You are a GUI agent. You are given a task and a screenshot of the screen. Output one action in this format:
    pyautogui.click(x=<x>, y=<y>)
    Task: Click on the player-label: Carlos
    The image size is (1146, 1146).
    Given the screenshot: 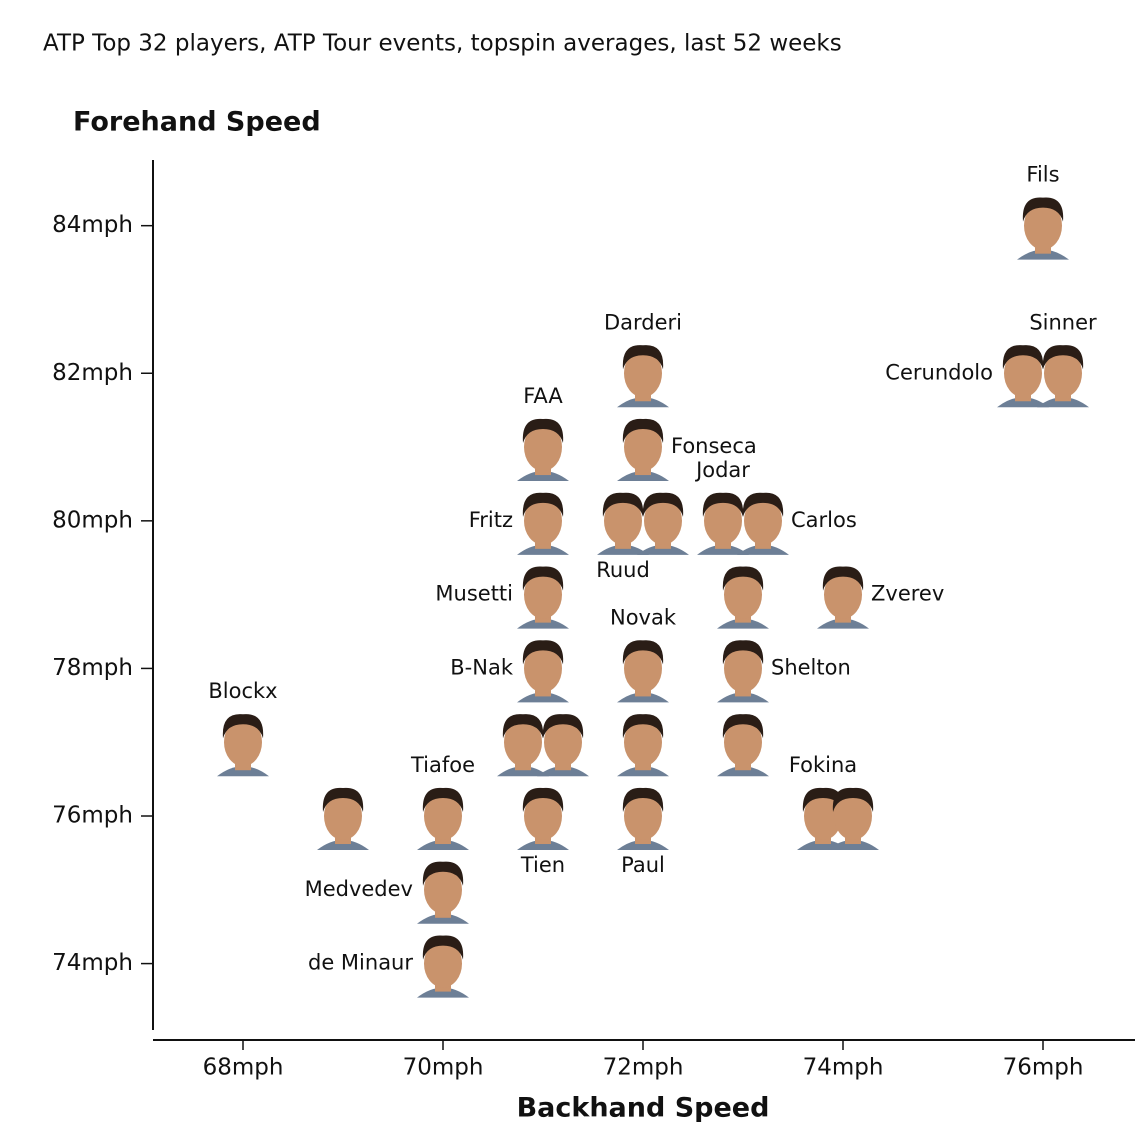 What is the action you would take?
    pyautogui.click(x=824, y=520)
    